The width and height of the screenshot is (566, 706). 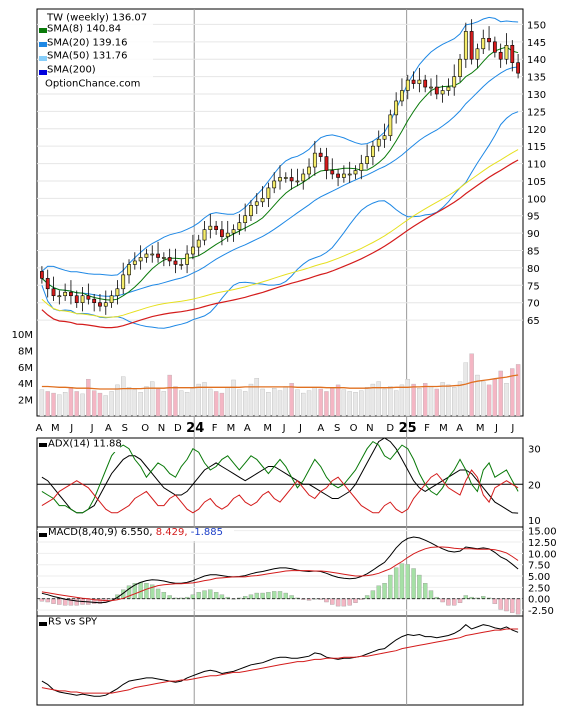 What do you see at coordinates (145, 428) in the screenshot?
I see `month-label: O` at bounding box center [145, 428].